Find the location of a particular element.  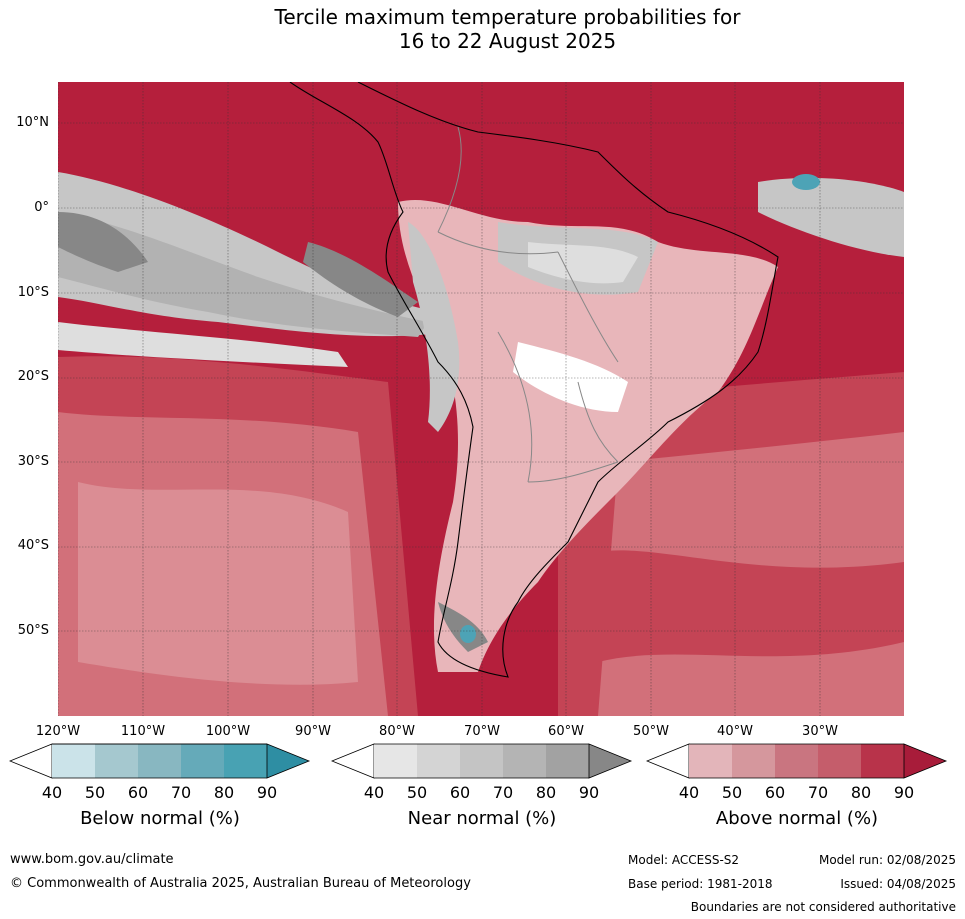

colorbar-below-tick: 50 is located at coordinates (95, 792).